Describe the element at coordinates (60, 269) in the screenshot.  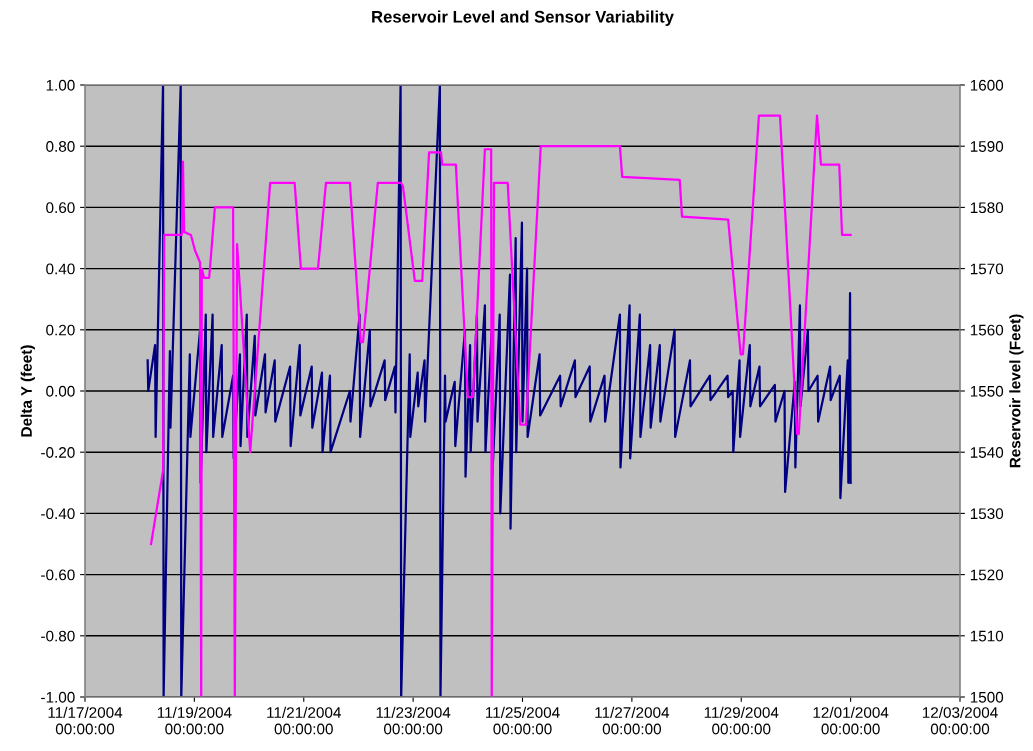
I see `y-tick-label: 0.40` at that location.